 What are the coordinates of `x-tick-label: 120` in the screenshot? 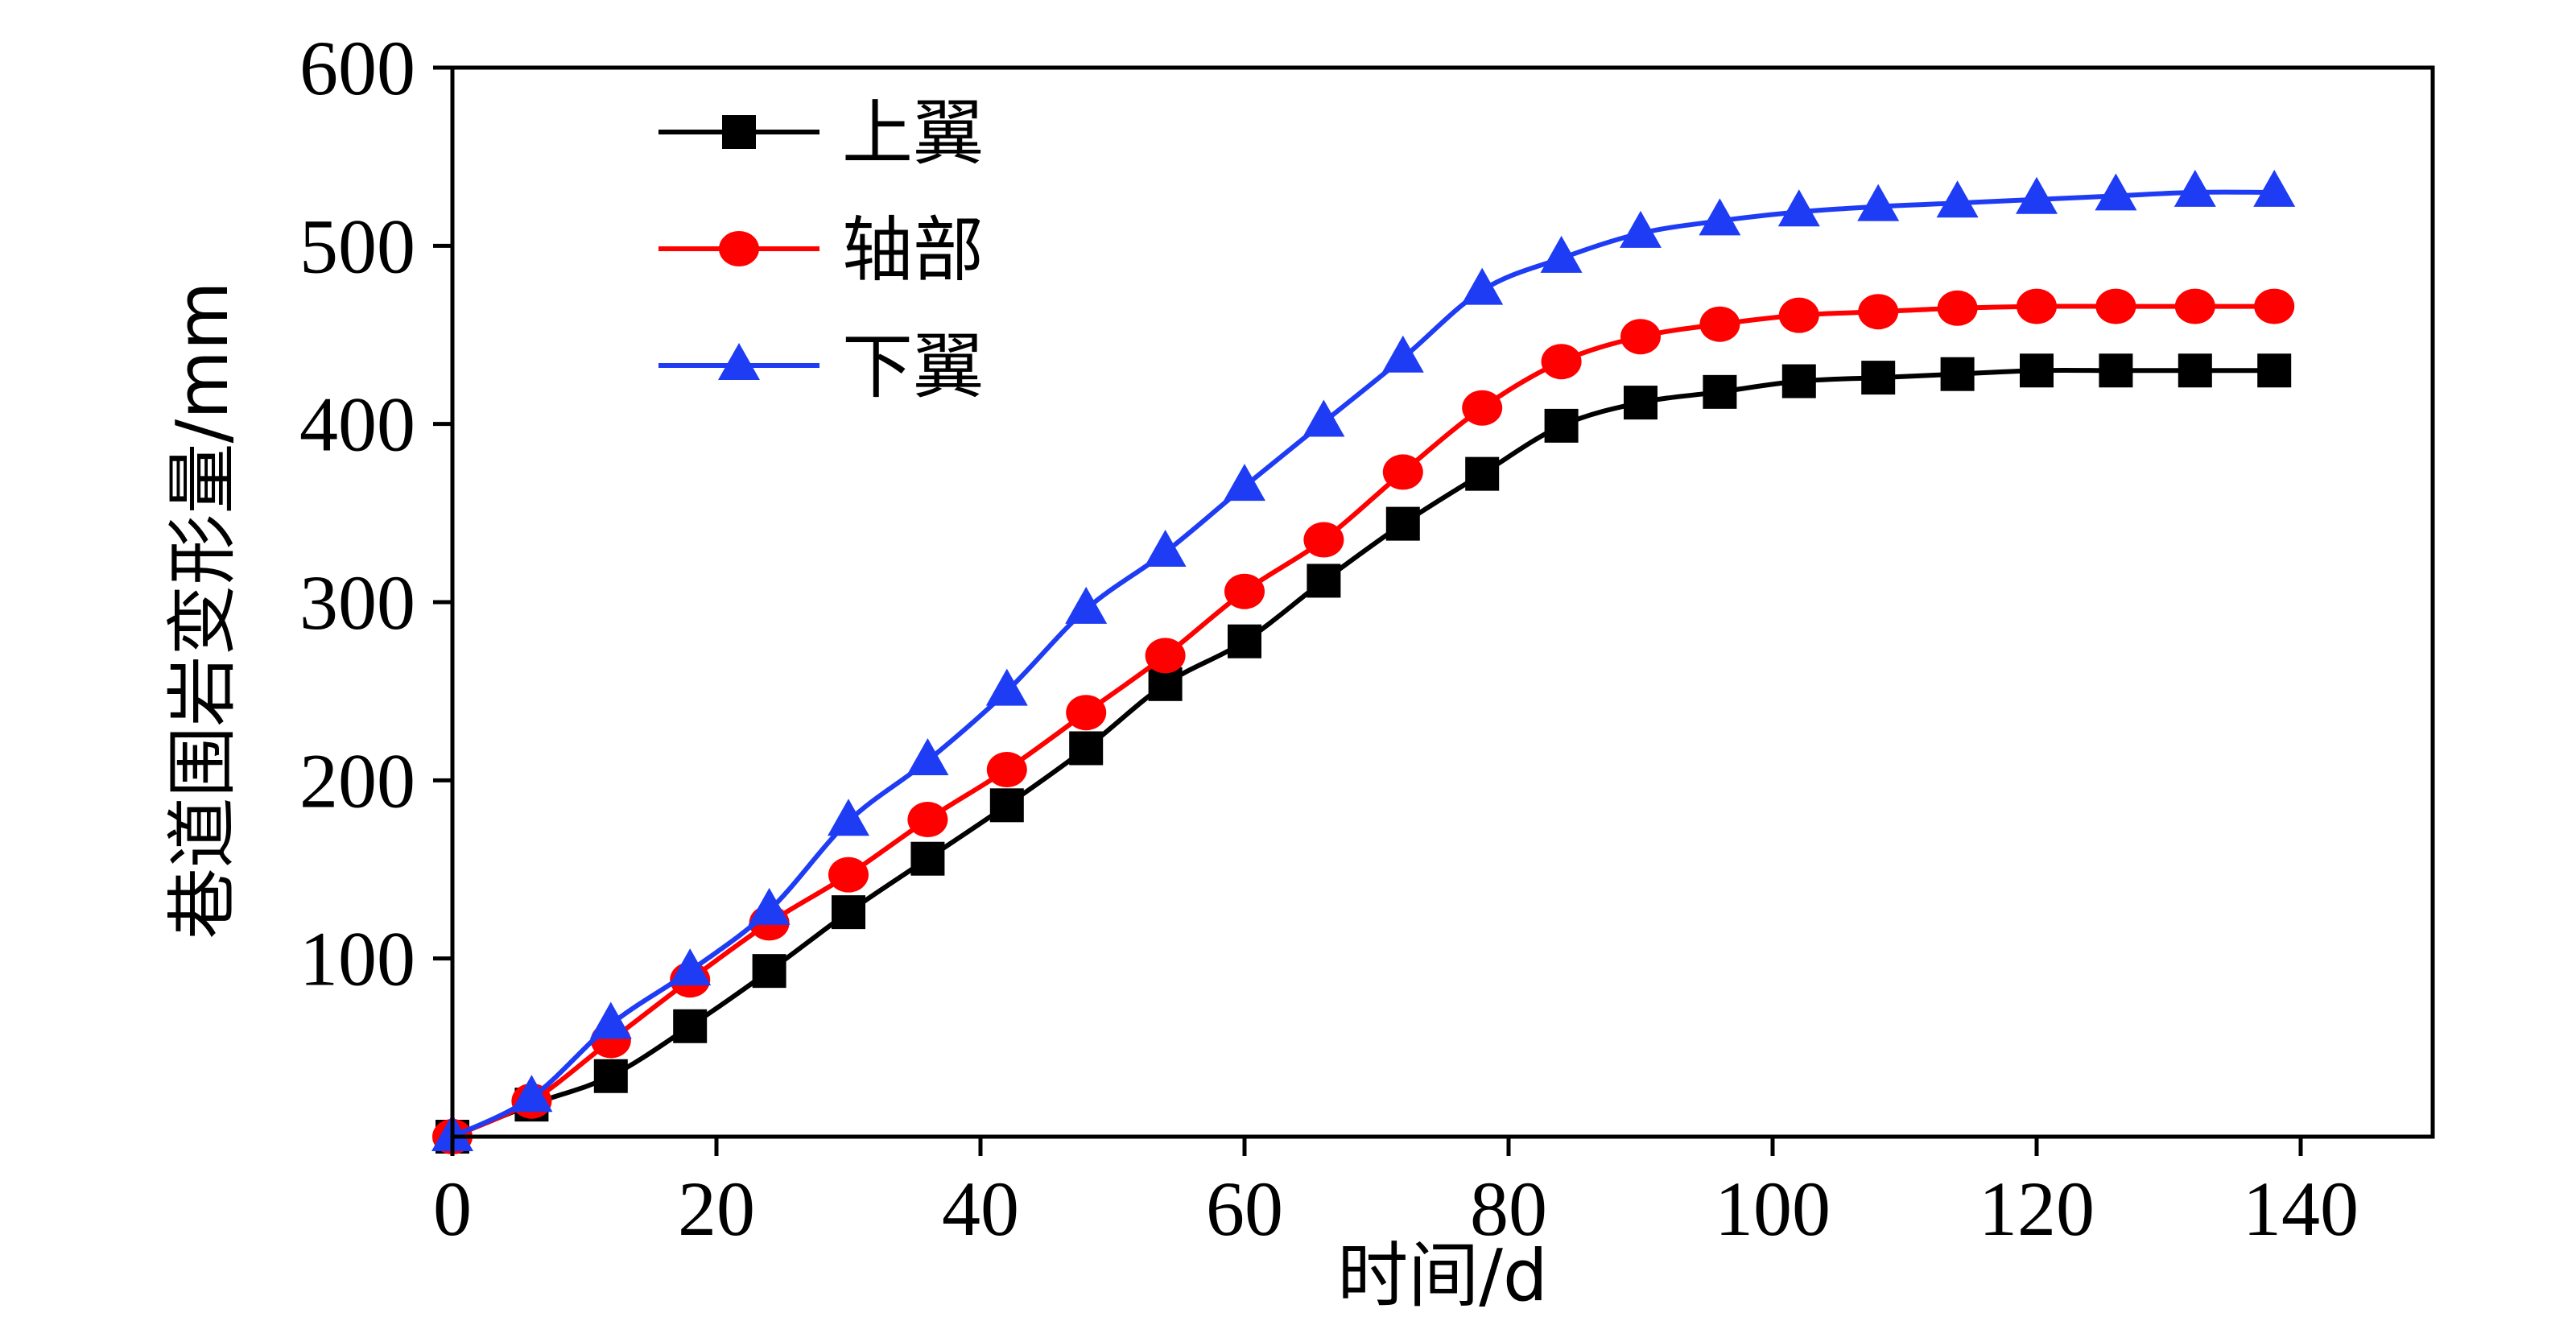 It's located at (2037, 1209).